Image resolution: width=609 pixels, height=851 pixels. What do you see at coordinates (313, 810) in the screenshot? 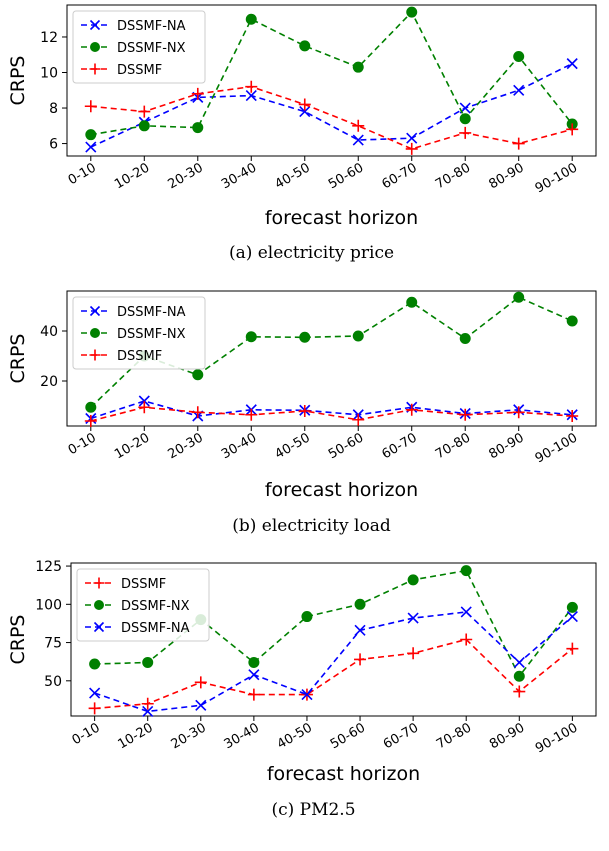
I see `chart-caption: (c) PM2.5` at bounding box center [313, 810].